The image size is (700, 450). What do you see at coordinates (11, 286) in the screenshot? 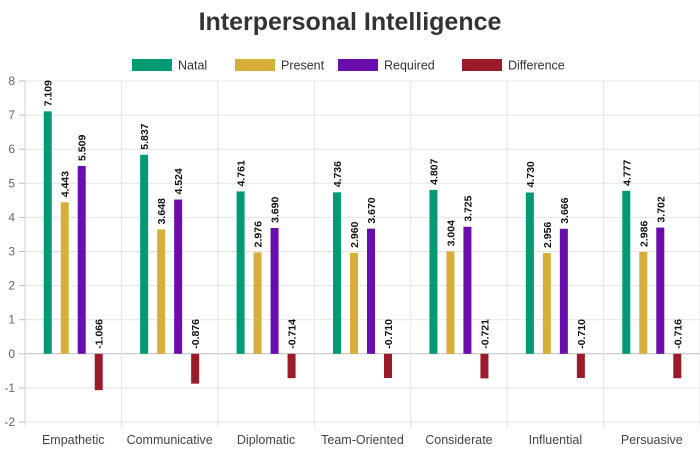
I see `y-tick-label: 2` at bounding box center [11, 286].